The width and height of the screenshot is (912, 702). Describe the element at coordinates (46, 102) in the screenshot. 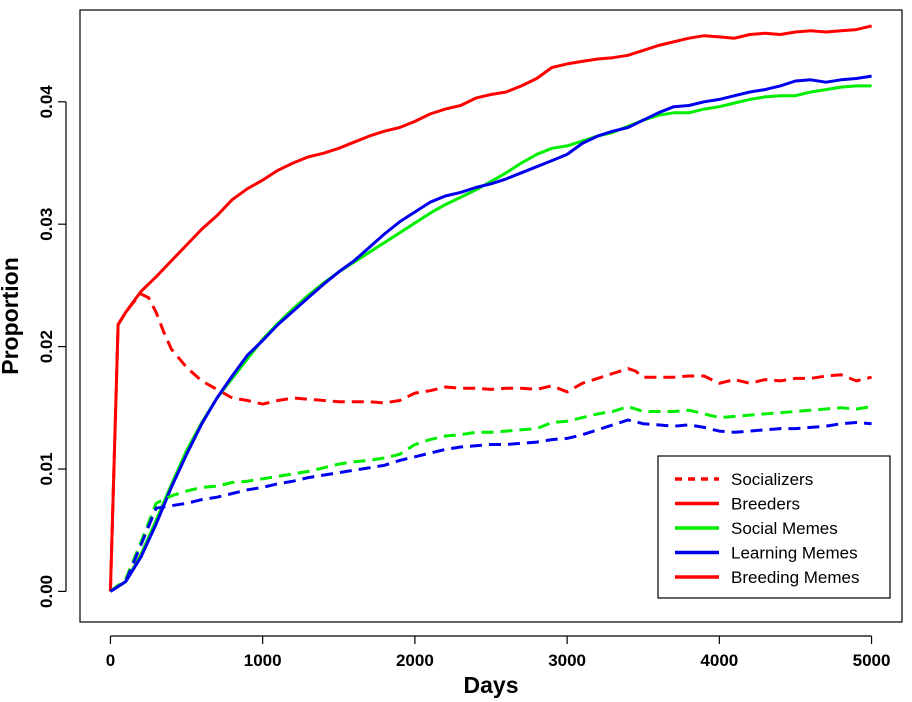

I see `y-tick-label: 0.04` at that location.